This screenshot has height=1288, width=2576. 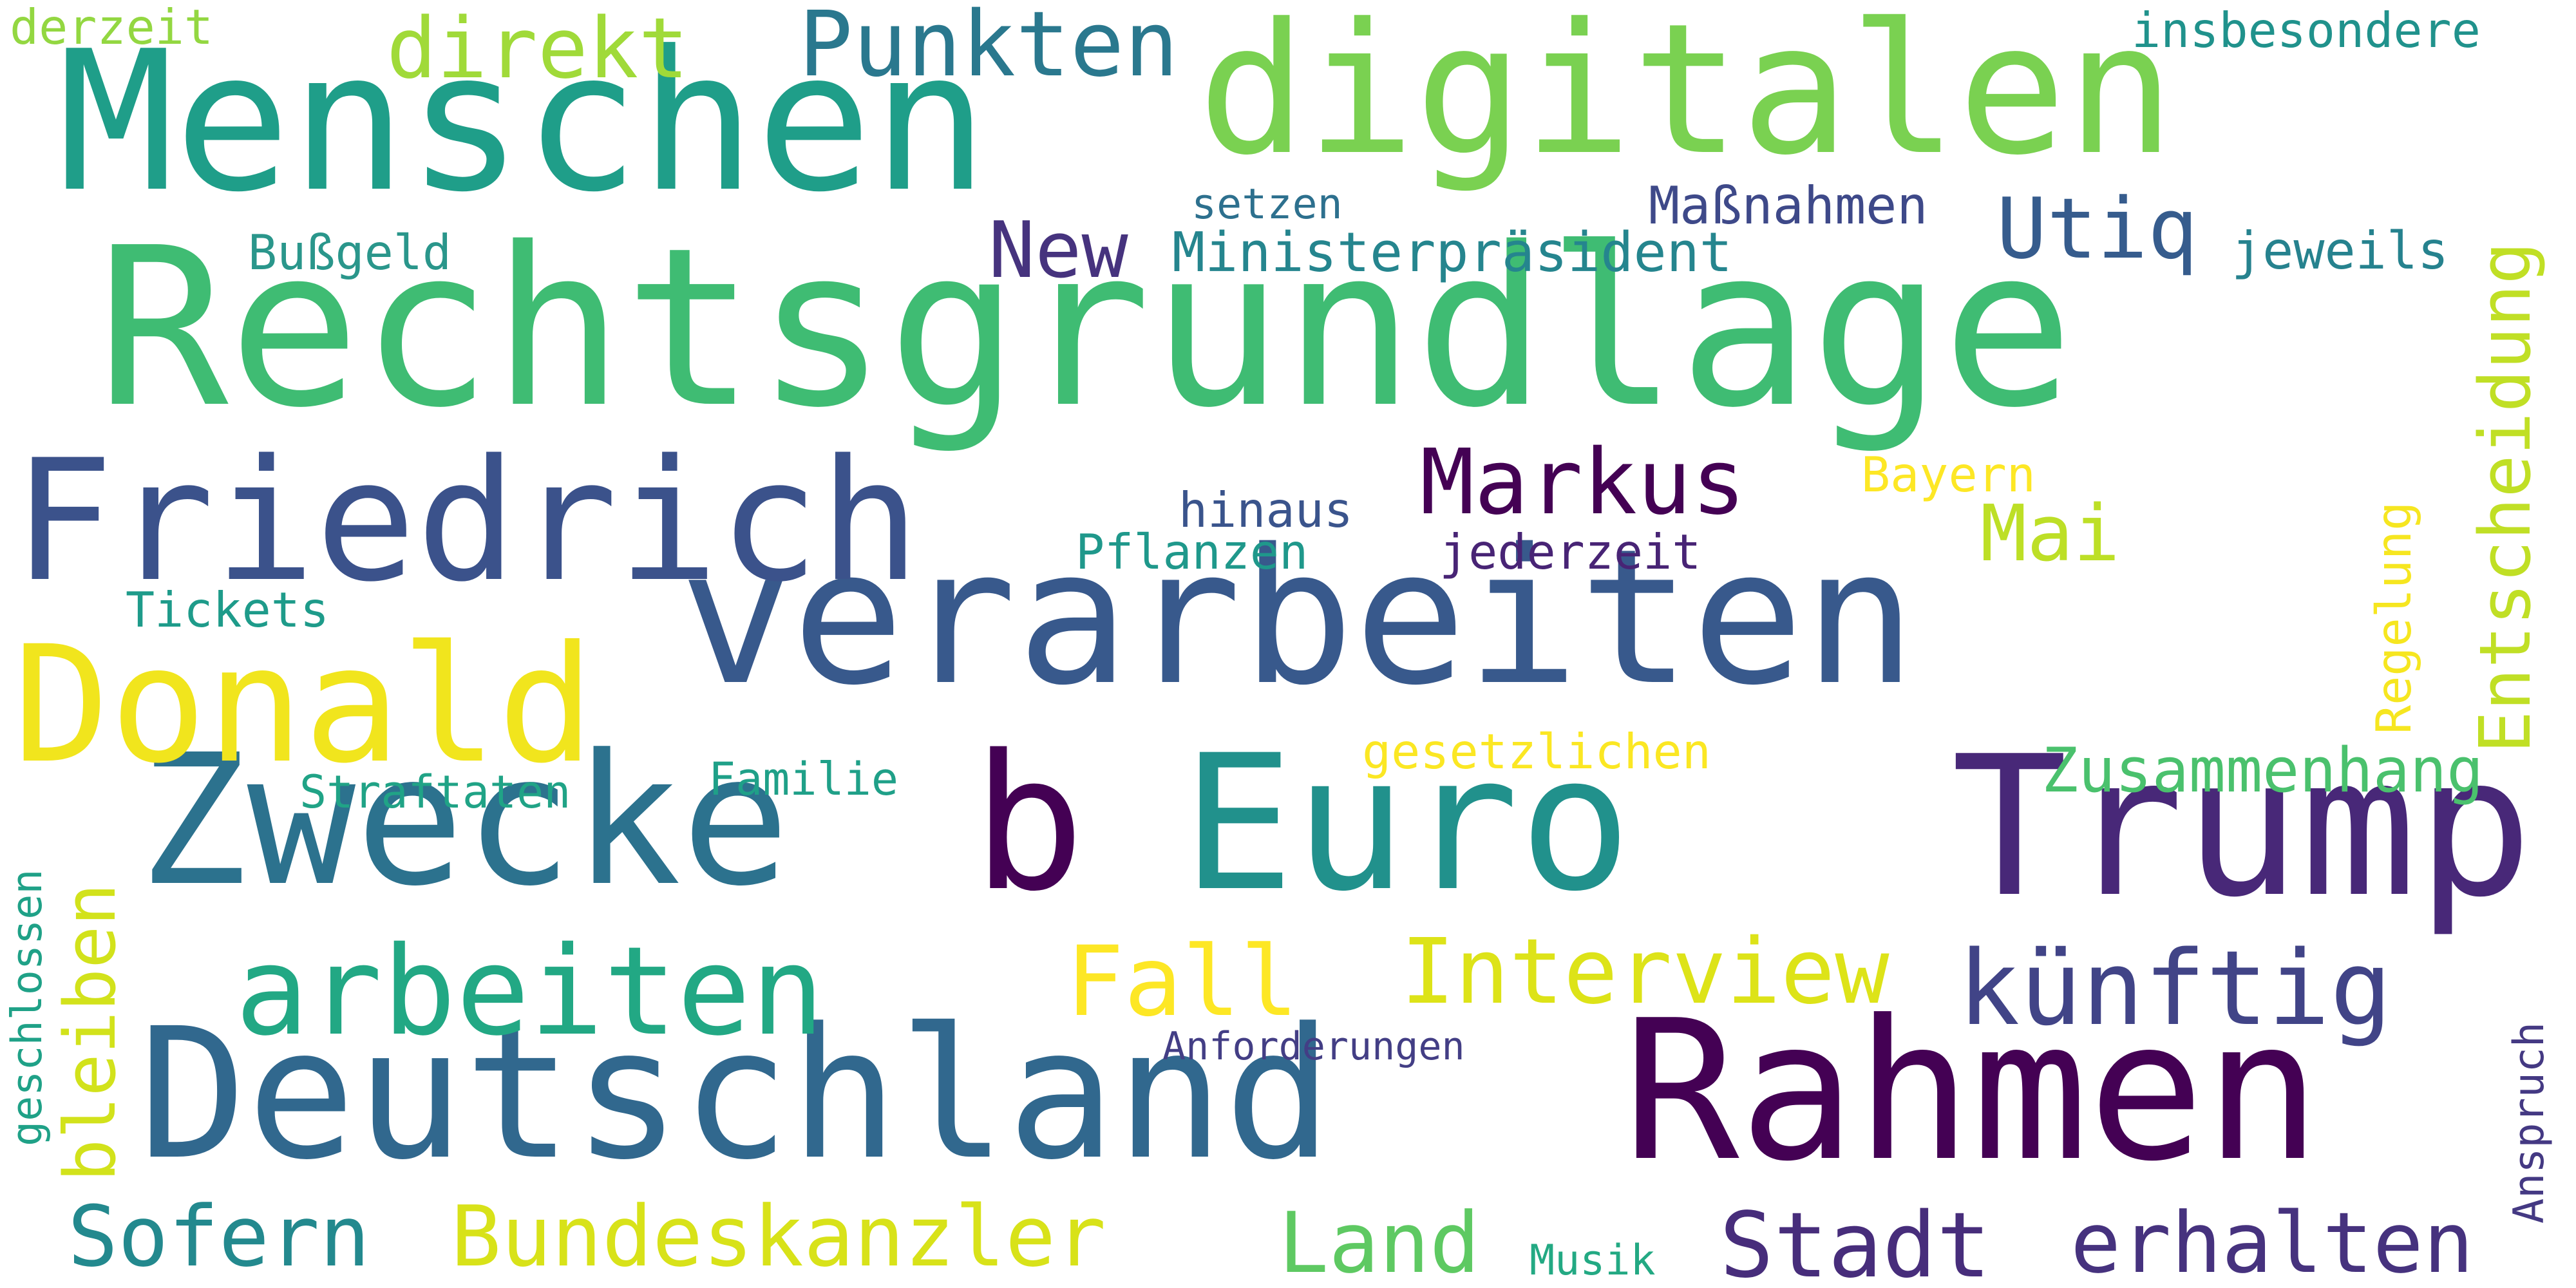 I want to click on word-sofern: Sofern, so click(x=219, y=1236).